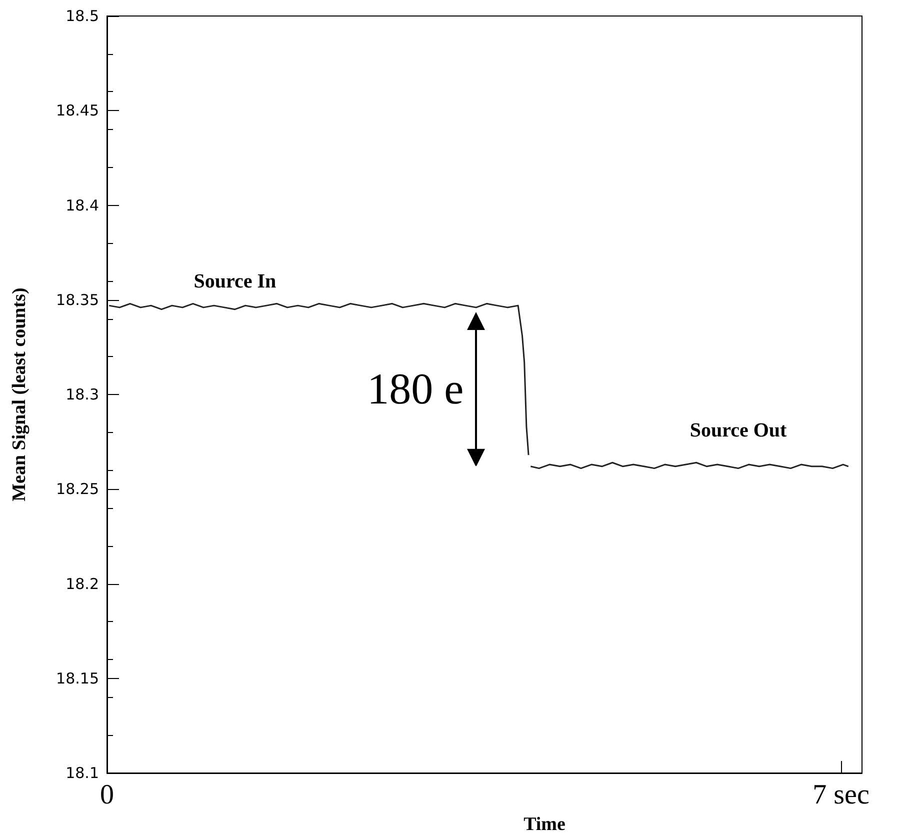 This screenshot has width=919, height=839. What do you see at coordinates (235, 281) in the screenshot?
I see `annotation: Source In` at bounding box center [235, 281].